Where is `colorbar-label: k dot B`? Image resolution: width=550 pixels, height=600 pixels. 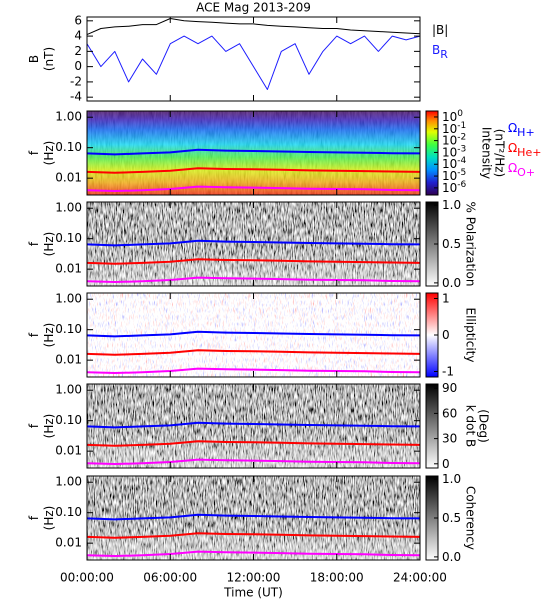
colorbar-label: k dot B is located at coordinates (471, 426).